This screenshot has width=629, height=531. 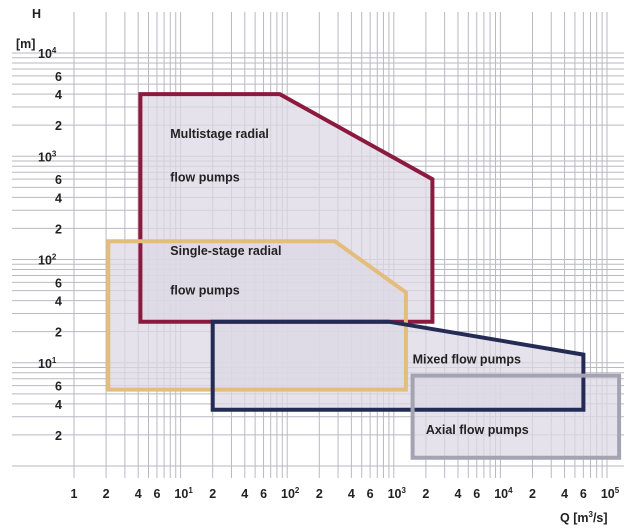 What do you see at coordinates (36, 14) in the screenshot?
I see `y-axis-title: H` at bounding box center [36, 14].